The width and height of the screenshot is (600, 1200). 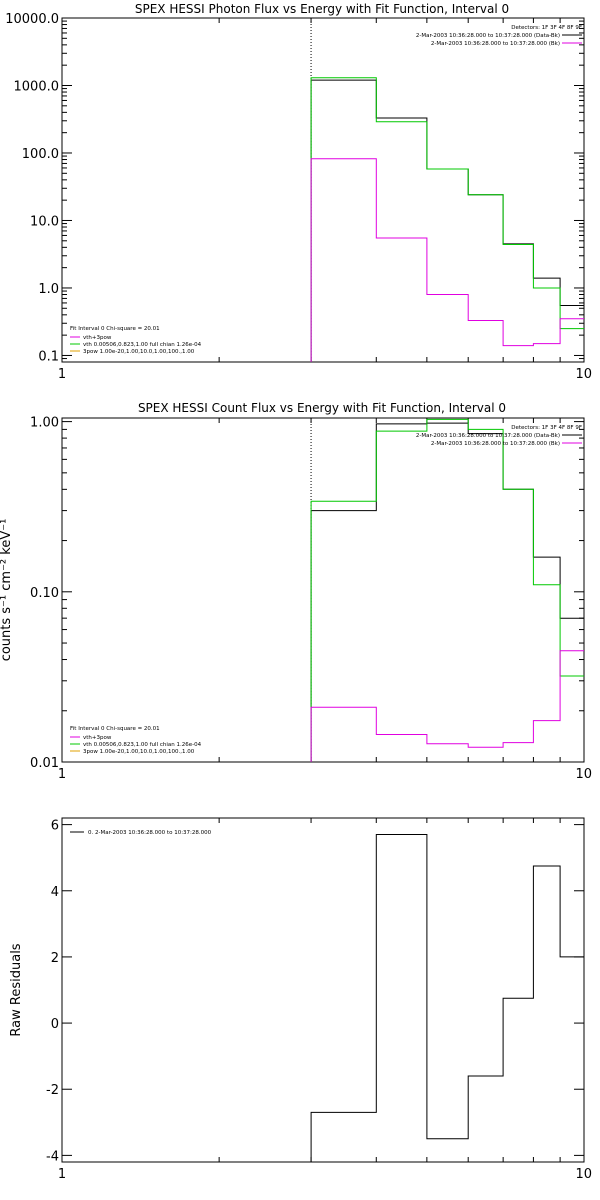 What do you see at coordinates (48, 289) in the screenshot?
I see `y-tick-label: 1.0` at bounding box center [48, 289].